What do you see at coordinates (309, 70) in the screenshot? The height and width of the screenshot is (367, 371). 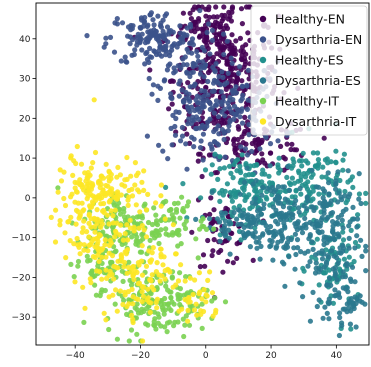 I see `legend-box` at bounding box center [309, 70].